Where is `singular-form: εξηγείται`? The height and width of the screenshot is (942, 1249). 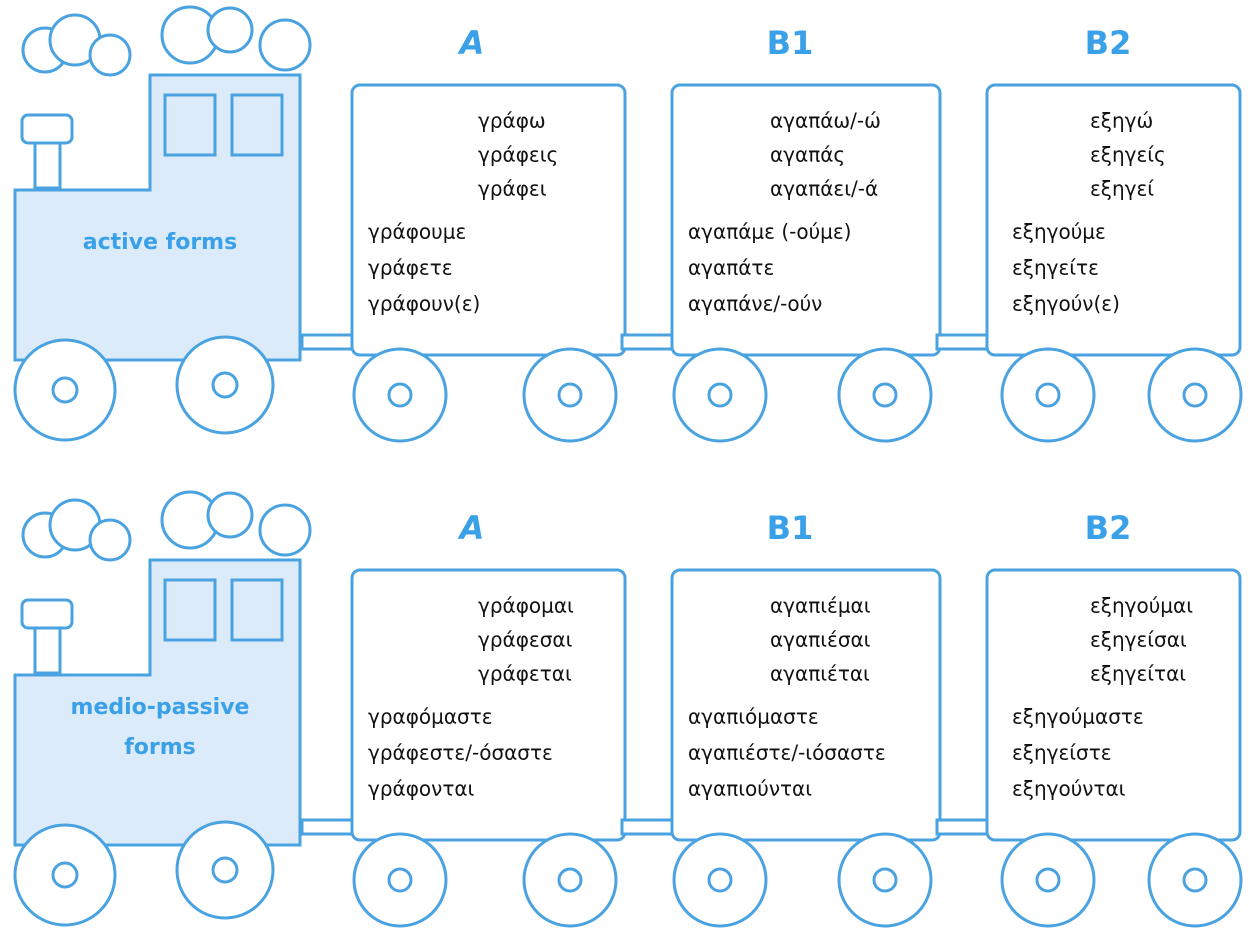
singular-form: εξηγείται is located at coordinates (1138, 674).